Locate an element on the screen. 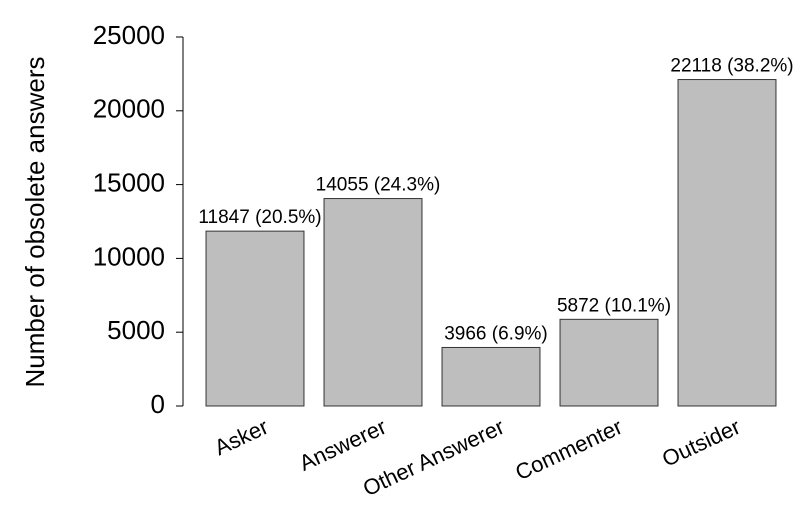 Image resolution: width=809 pixels, height=525 pixels. x-tick-label: Commenter is located at coordinates (568, 449).